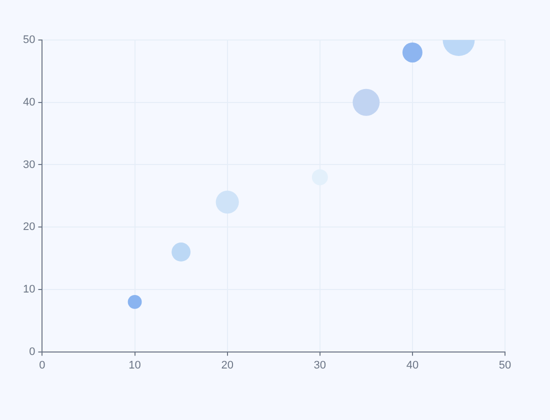  I want to click on y-tick-label: 40, so click(29, 102).